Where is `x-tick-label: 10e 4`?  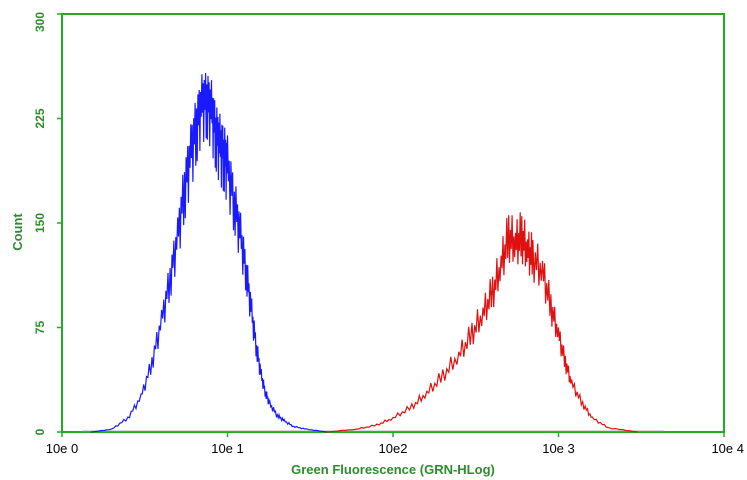 x-tick-label: 10e 4 is located at coordinates (727, 448).